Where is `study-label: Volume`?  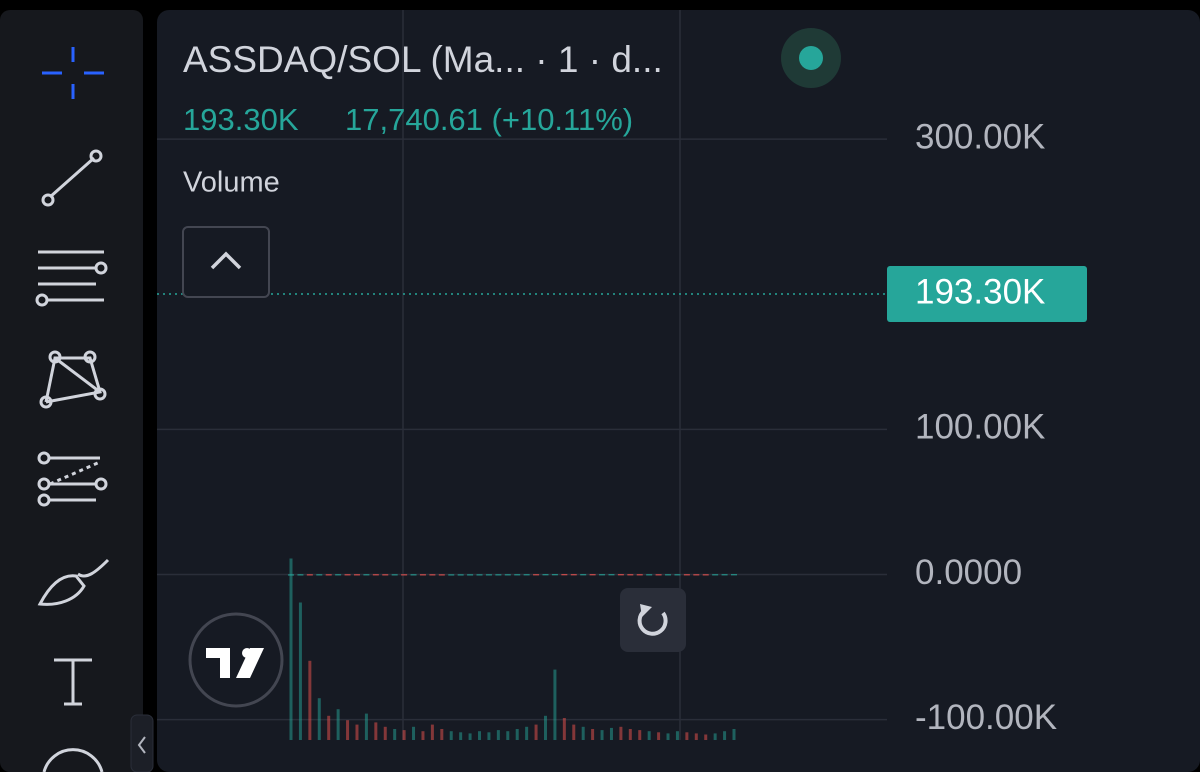
study-label: Volume is located at coordinates (231, 183).